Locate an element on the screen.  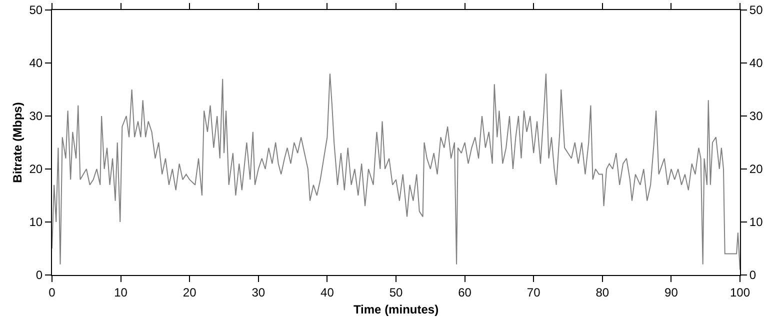
x-tick-label: 90 is located at coordinates (671, 292).